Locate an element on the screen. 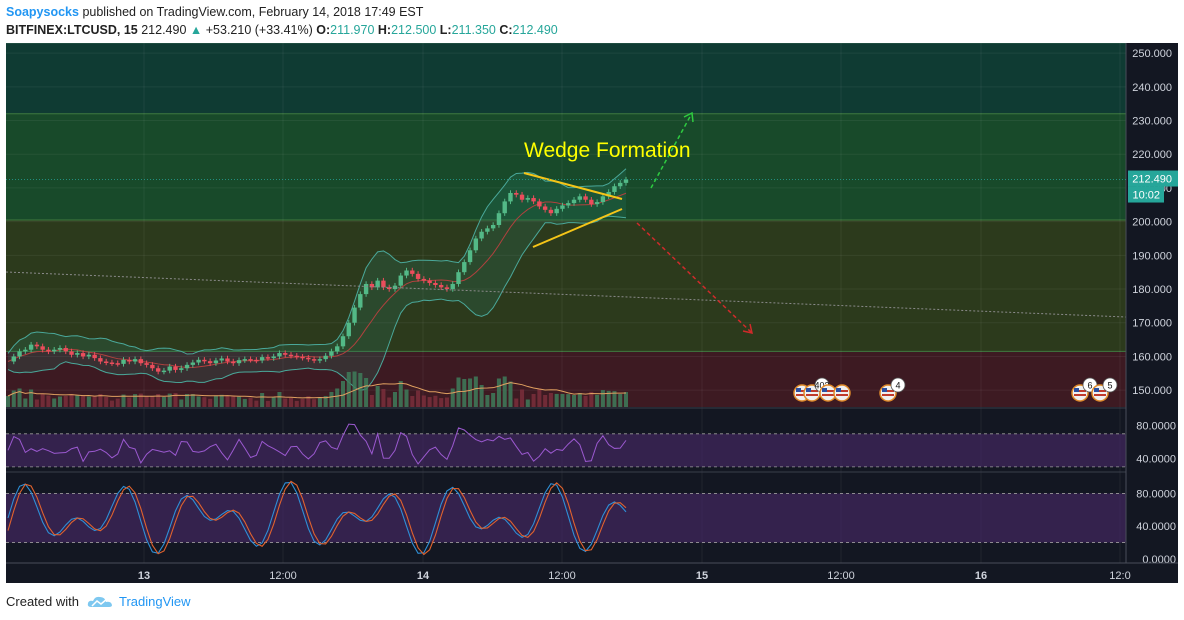 This screenshot has width=1184, height=620. us-flag-icon is located at coordinates (842, 393).